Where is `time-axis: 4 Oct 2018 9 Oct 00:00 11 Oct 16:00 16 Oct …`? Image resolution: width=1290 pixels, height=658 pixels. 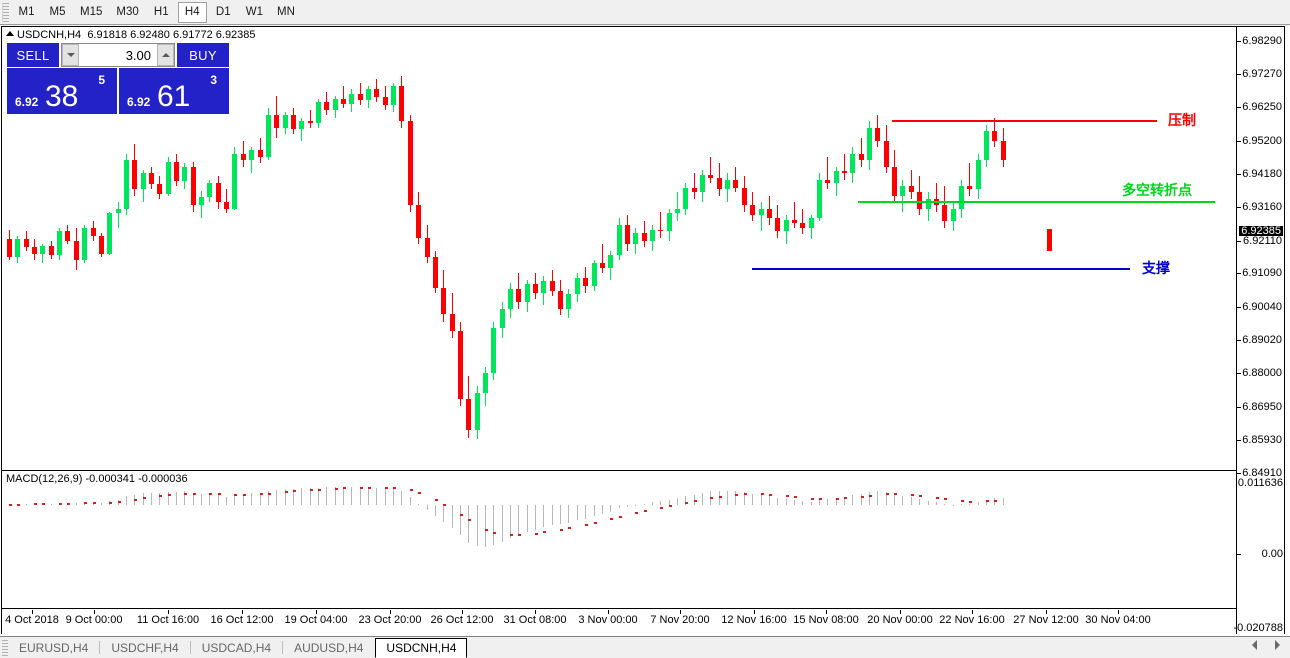
time-axis: 4 Oct 2018 9 Oct 00:00 11 Oct 16:00 16 Oct … is located at coordinates (619, 622).